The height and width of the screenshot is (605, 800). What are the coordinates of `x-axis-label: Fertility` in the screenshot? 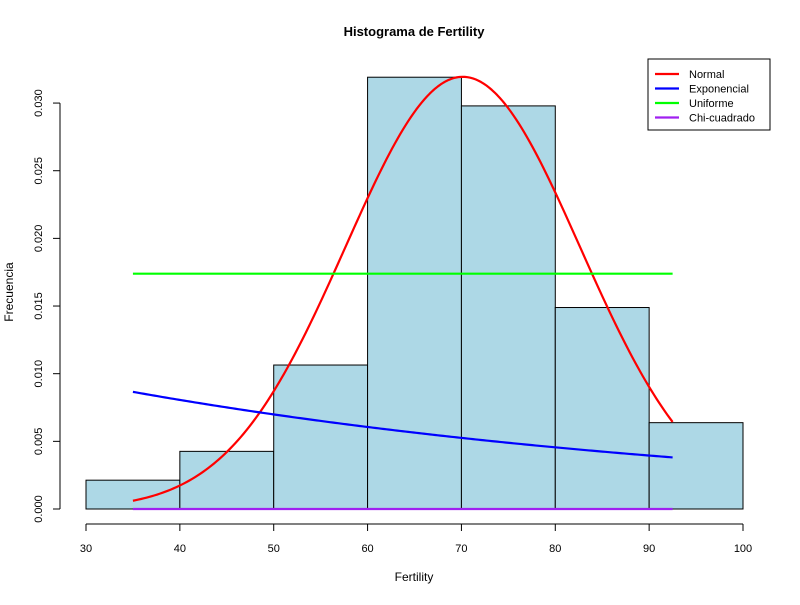 It's located at (414, 577).